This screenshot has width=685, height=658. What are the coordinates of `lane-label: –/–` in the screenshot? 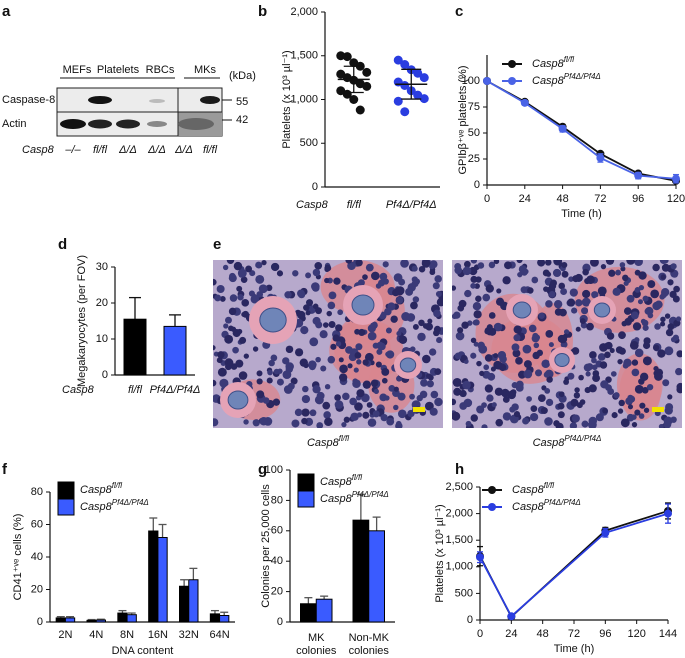 It's located at (72, 150).